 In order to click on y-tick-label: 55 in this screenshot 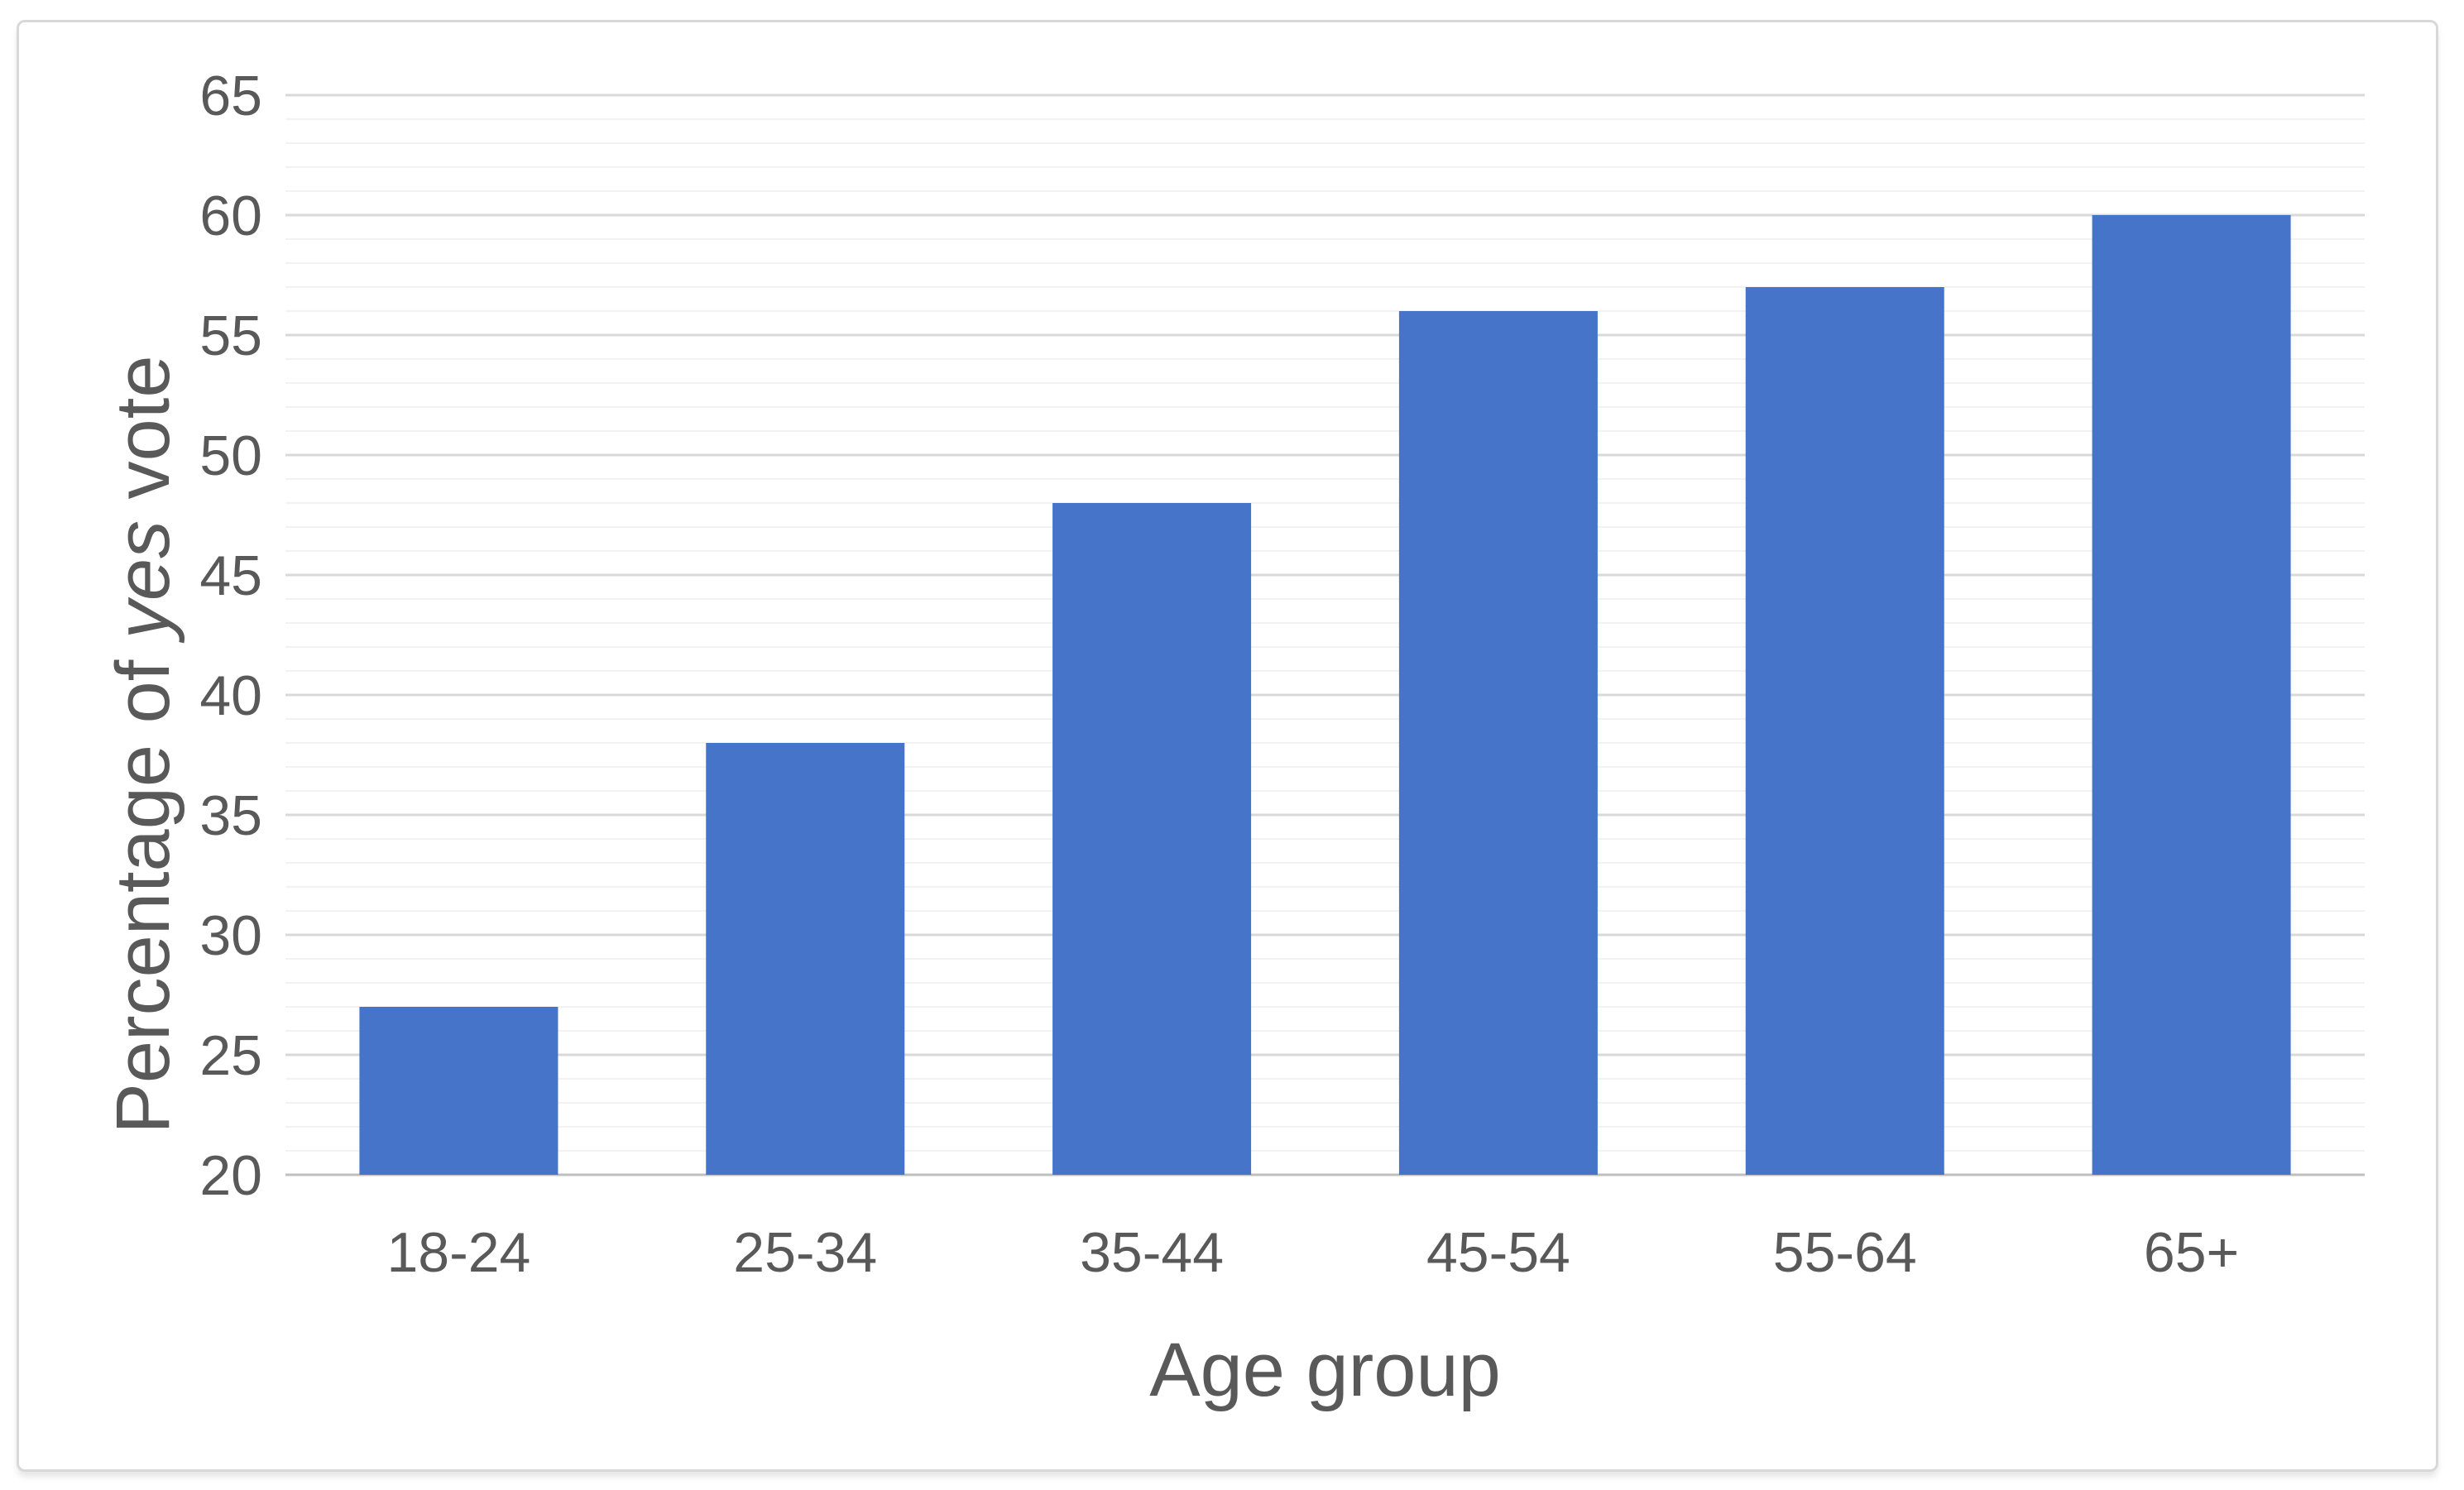, I will do `click(230, 335)`.